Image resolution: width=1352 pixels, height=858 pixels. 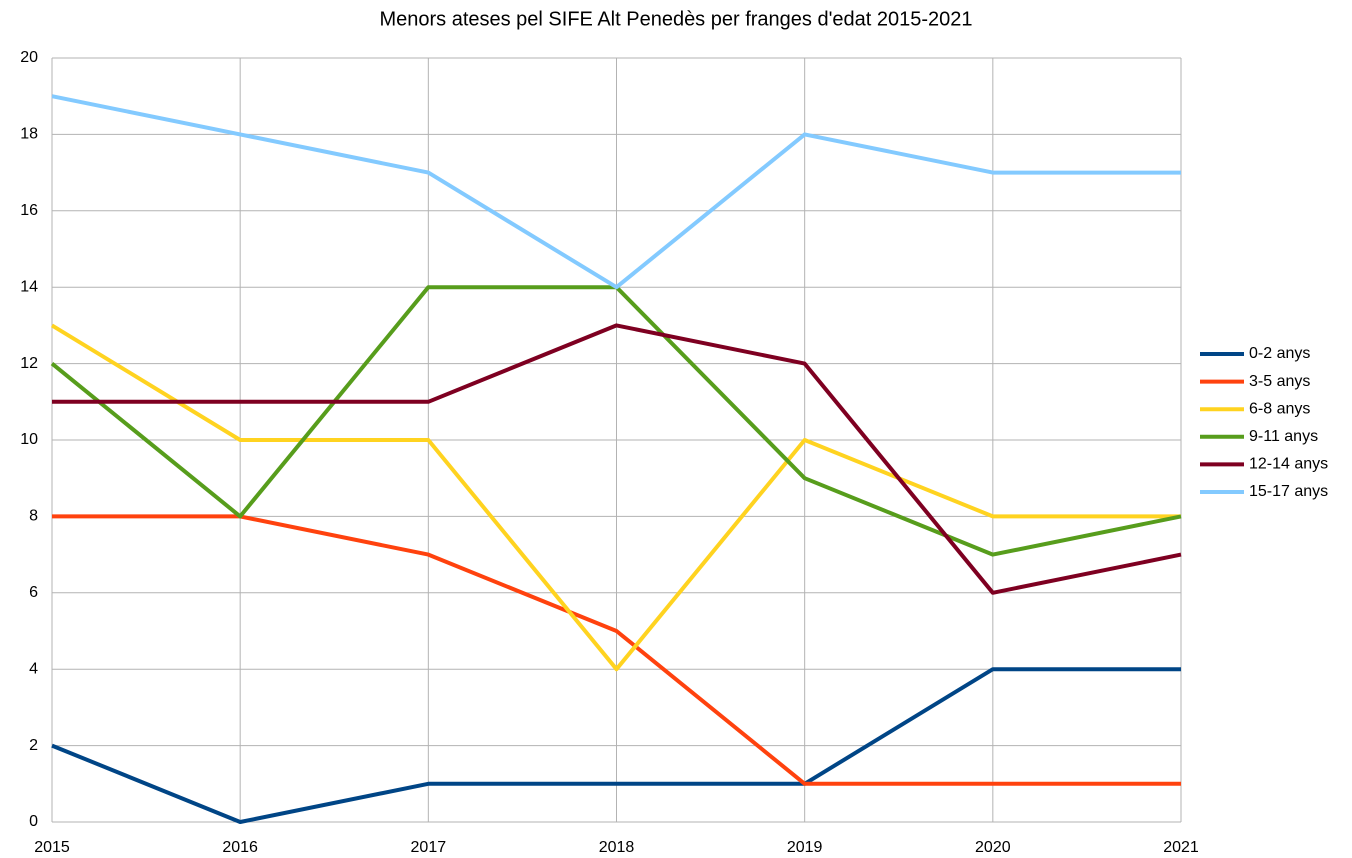 What do you see at coordinates (805, 847) in the screenshot?
I see `x-tick-label: 2019` at bounding box center [805, 847].